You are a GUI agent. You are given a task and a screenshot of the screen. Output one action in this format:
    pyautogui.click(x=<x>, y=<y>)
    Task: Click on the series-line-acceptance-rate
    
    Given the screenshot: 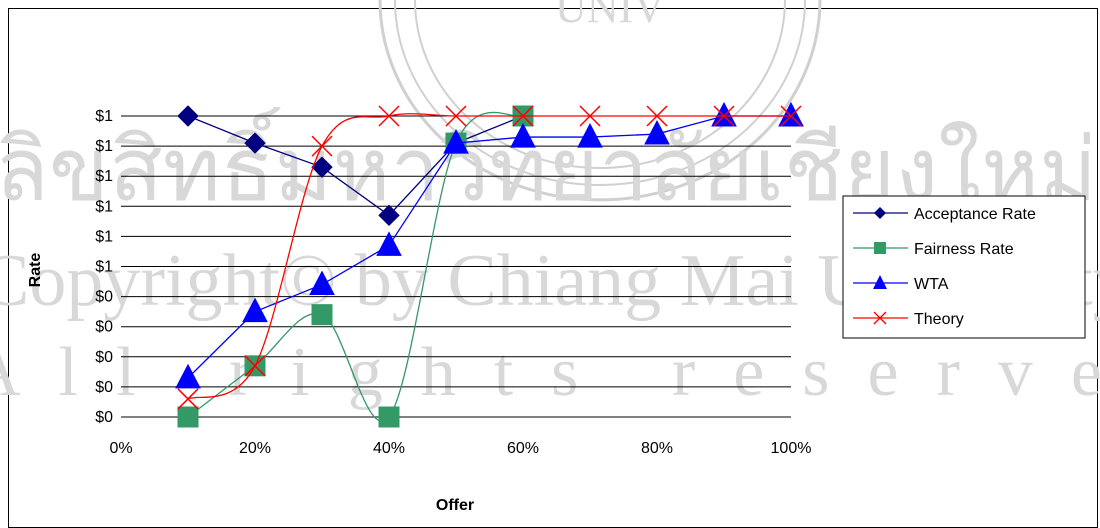 What is the action you would take?
    pyautogui.click(x=355, y=166)
    